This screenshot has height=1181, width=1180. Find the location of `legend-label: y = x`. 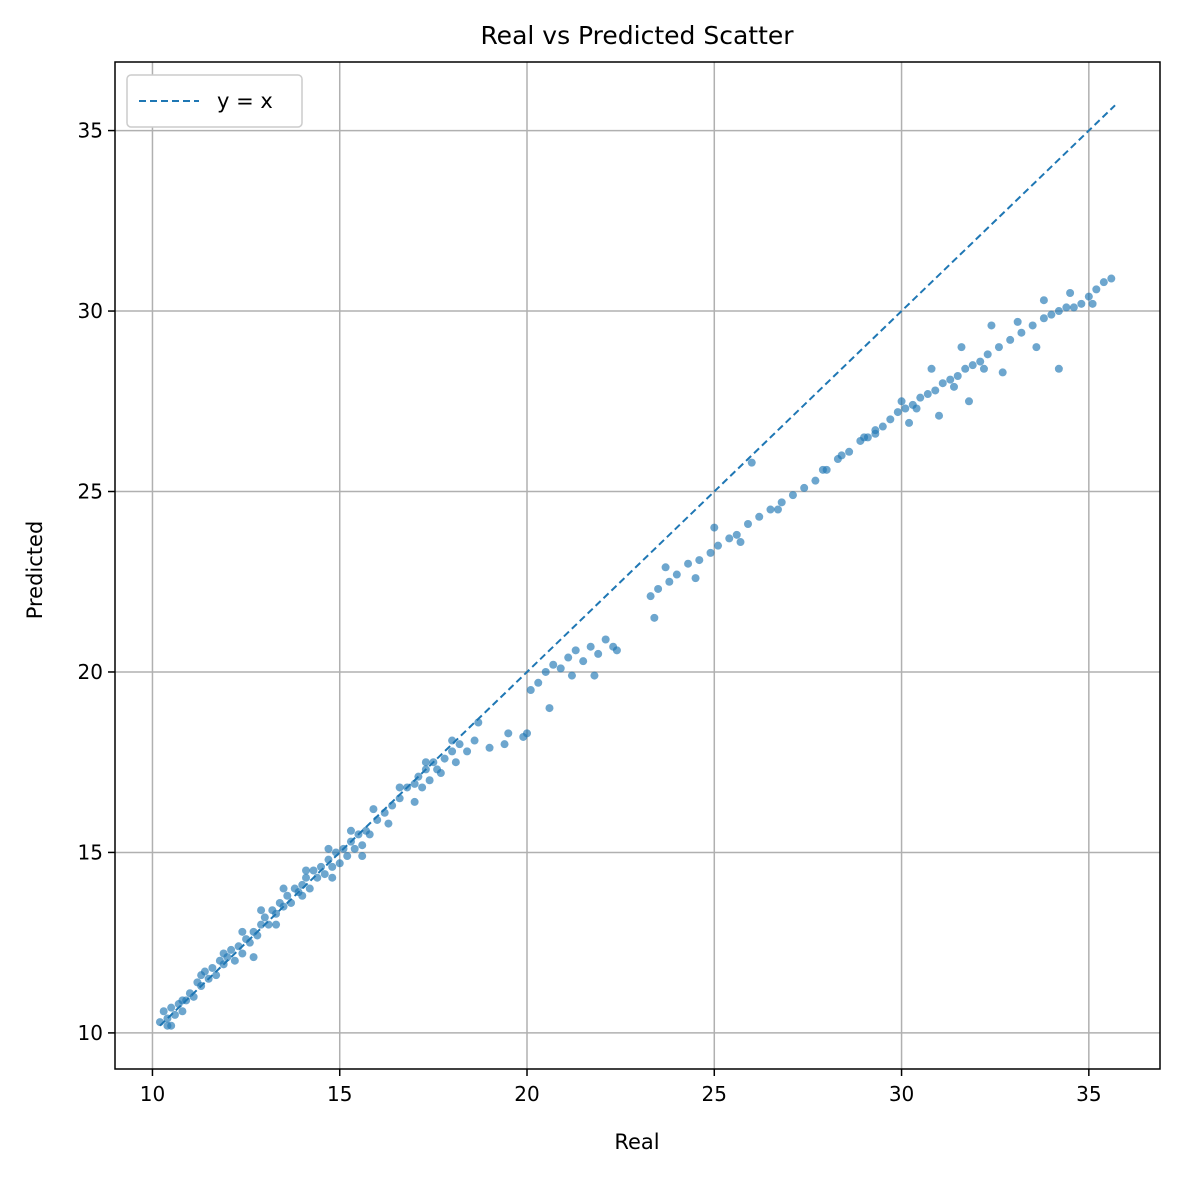

legend-label: y = x is located at coordinates (245, 101).